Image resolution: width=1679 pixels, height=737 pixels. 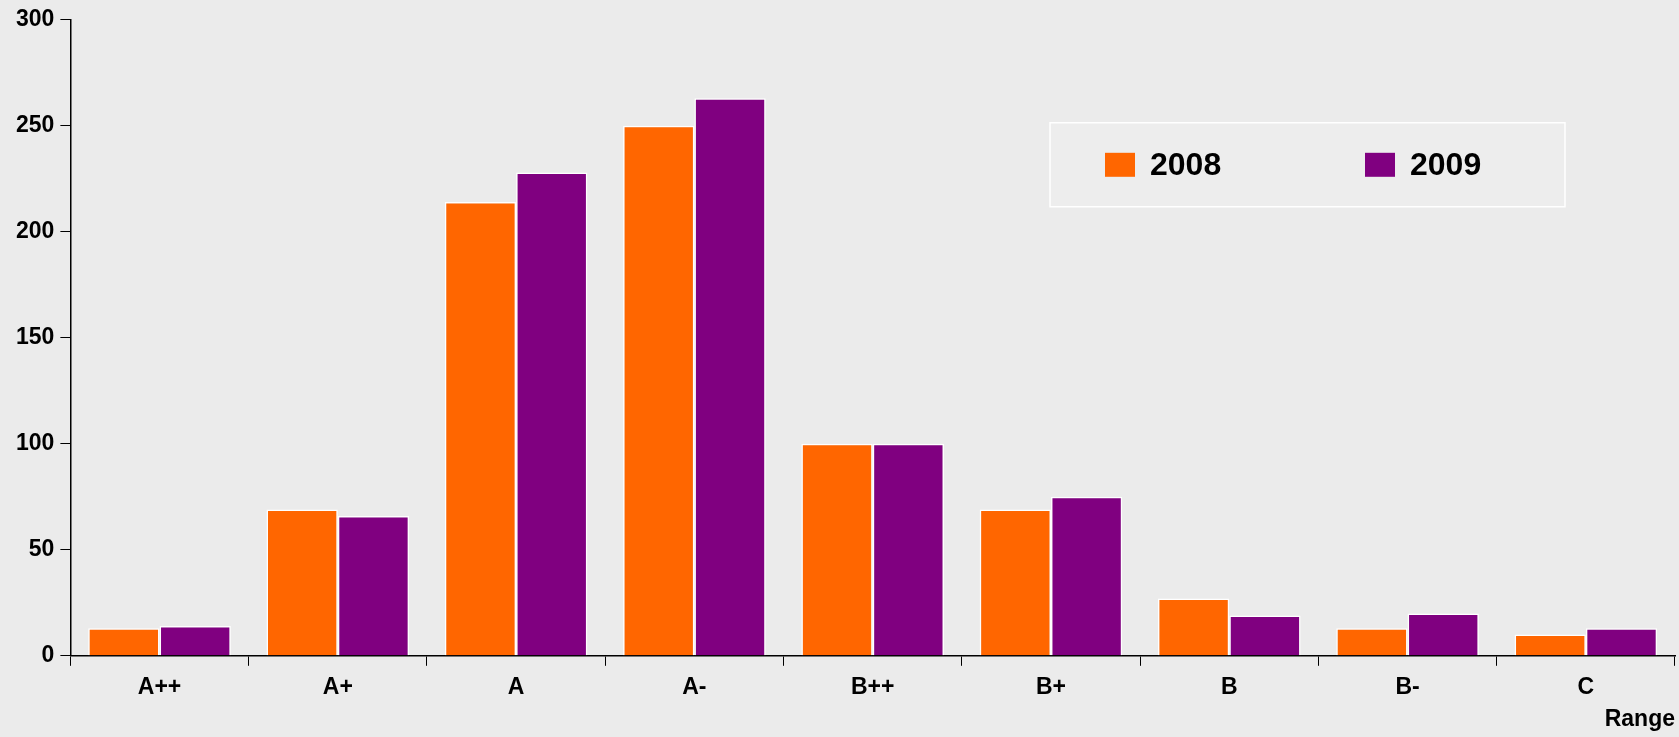 I want to click on x-tick-label: A, so click(x=516, y=685).